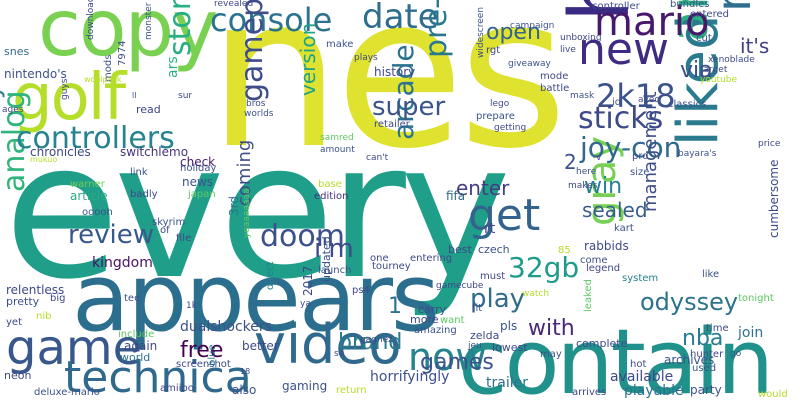 The width and height of the screenshot is (800, 400). I want to click on word-news: news, so click(198, 182).